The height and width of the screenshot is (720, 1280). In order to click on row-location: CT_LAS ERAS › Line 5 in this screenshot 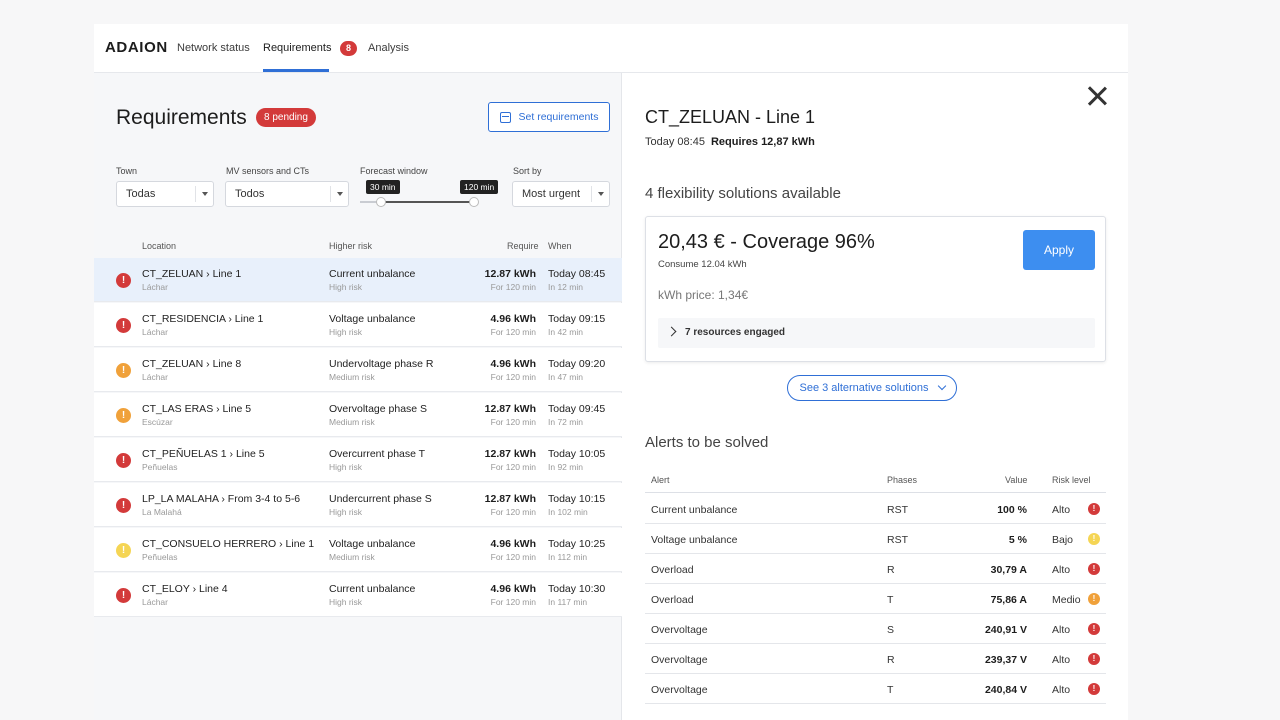, I will do `click(197, 409)`.